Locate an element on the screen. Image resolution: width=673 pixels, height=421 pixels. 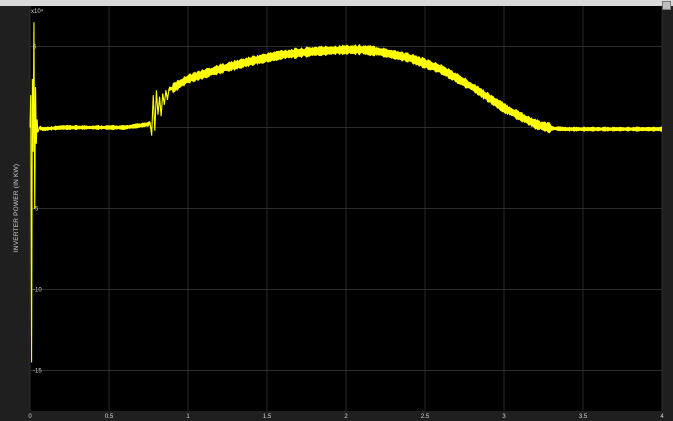
x-tick-label: 1.5 is located at coordinates (267, 417).